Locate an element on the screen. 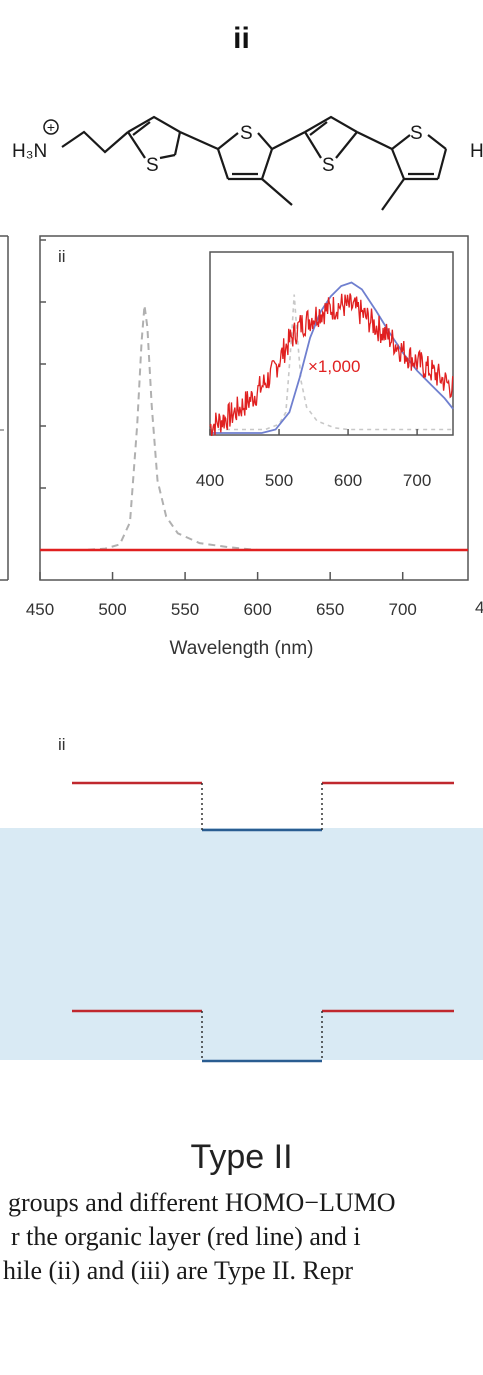 The width and height of the screenshot is (483, 1375). x-tick-label: 500 is located at coordinates (112, 609).